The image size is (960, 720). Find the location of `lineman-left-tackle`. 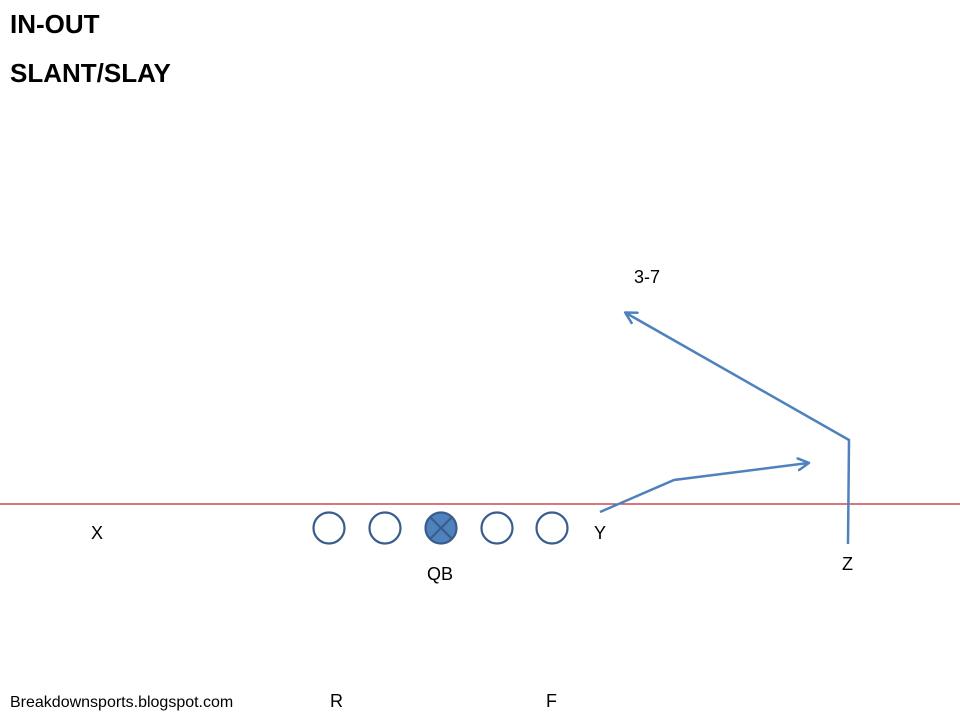

lineman-left-tackle is located at coordinates (329, 528).